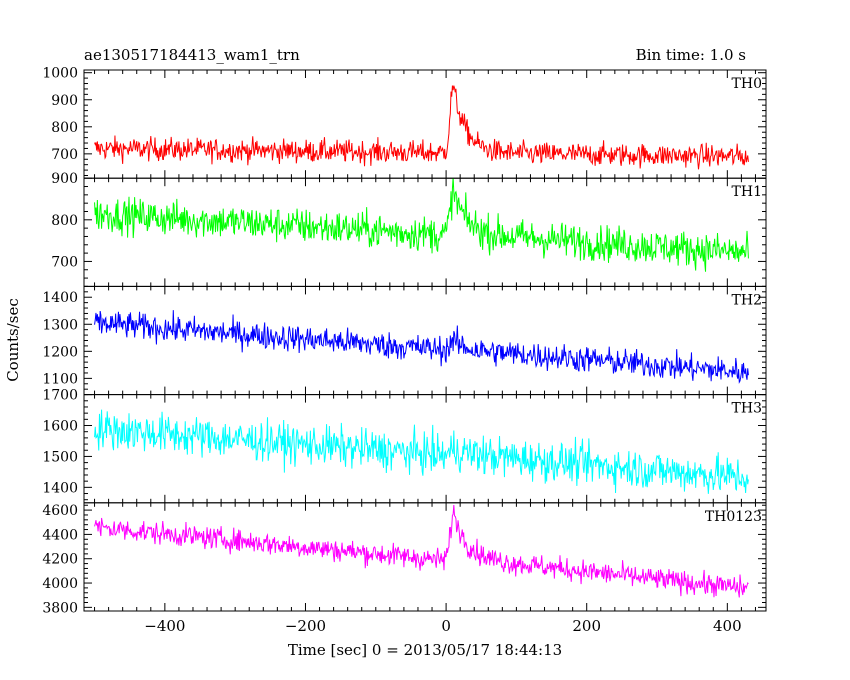 Image resolution: width=850 pixels, height=680 pixels. I want to click on y-tick-label: 1500, so click(60, 457).